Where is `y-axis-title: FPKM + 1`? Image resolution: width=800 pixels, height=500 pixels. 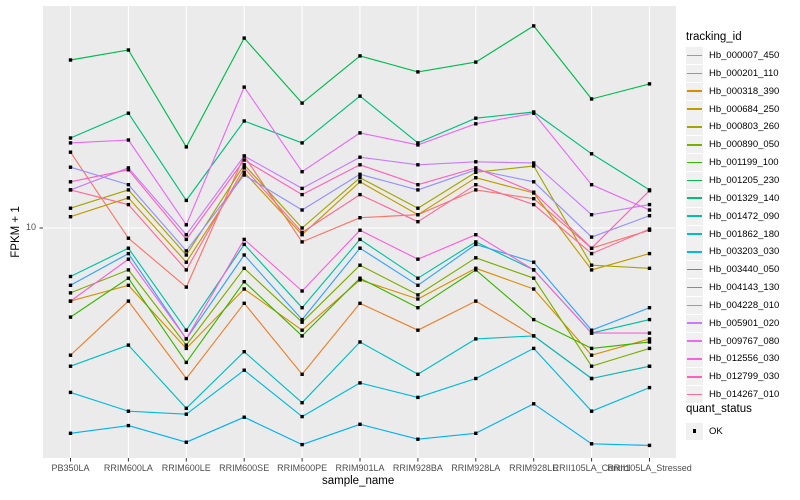 y-axis-title: FPKM + 1 is located at coordinates (16, 232).